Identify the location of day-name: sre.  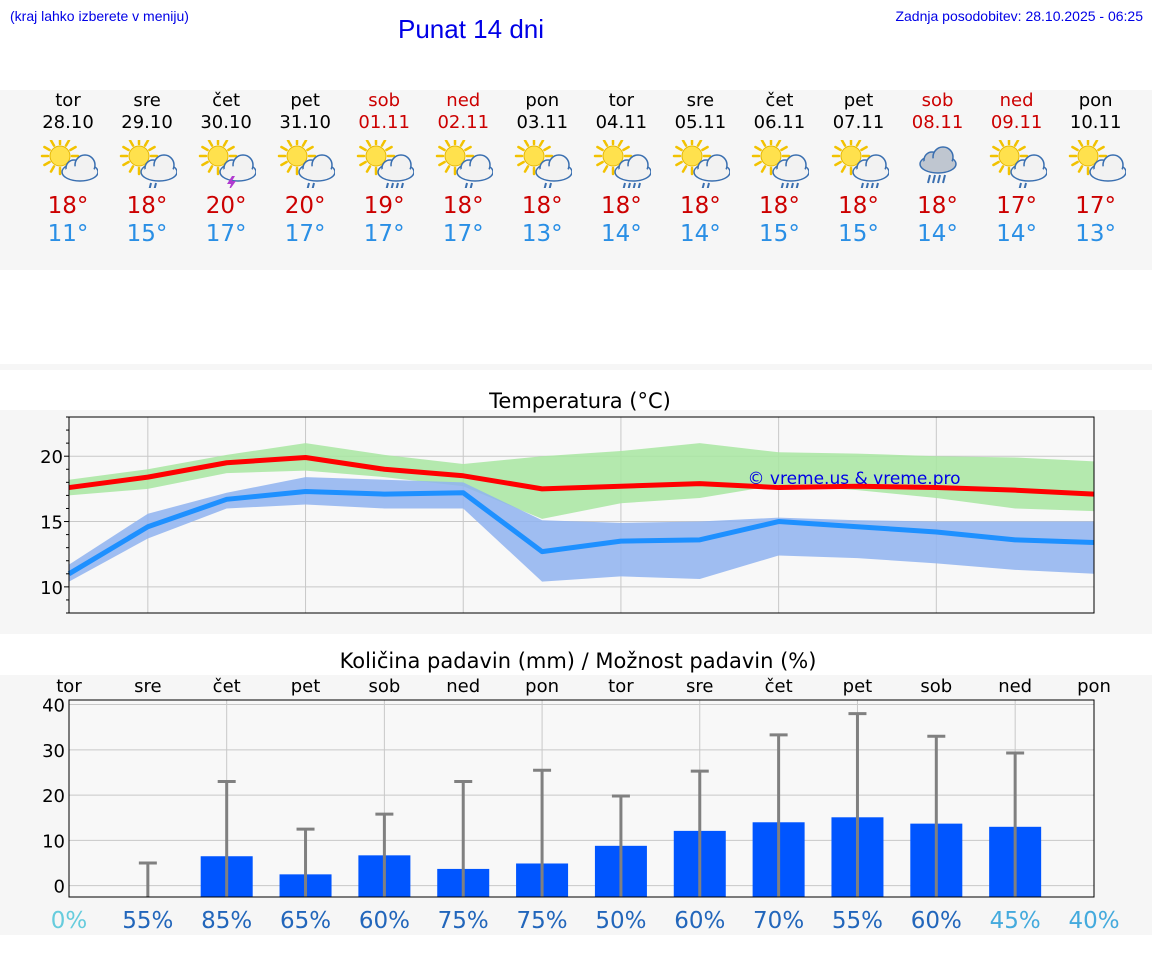
(147, 100).